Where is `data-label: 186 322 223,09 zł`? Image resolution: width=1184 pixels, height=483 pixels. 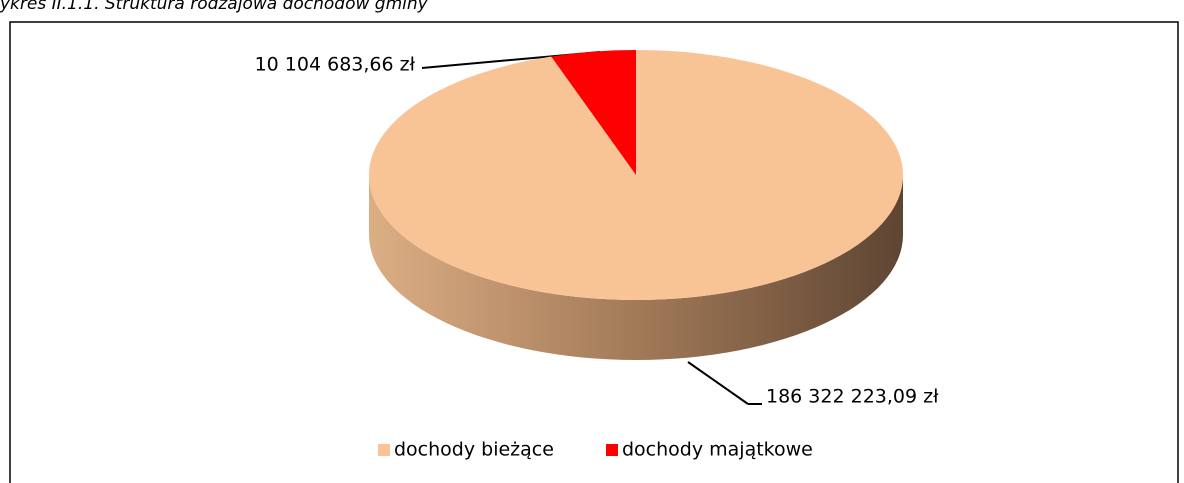 data-label: 186 322 223,09 zł is located at coordinates (852, 397).